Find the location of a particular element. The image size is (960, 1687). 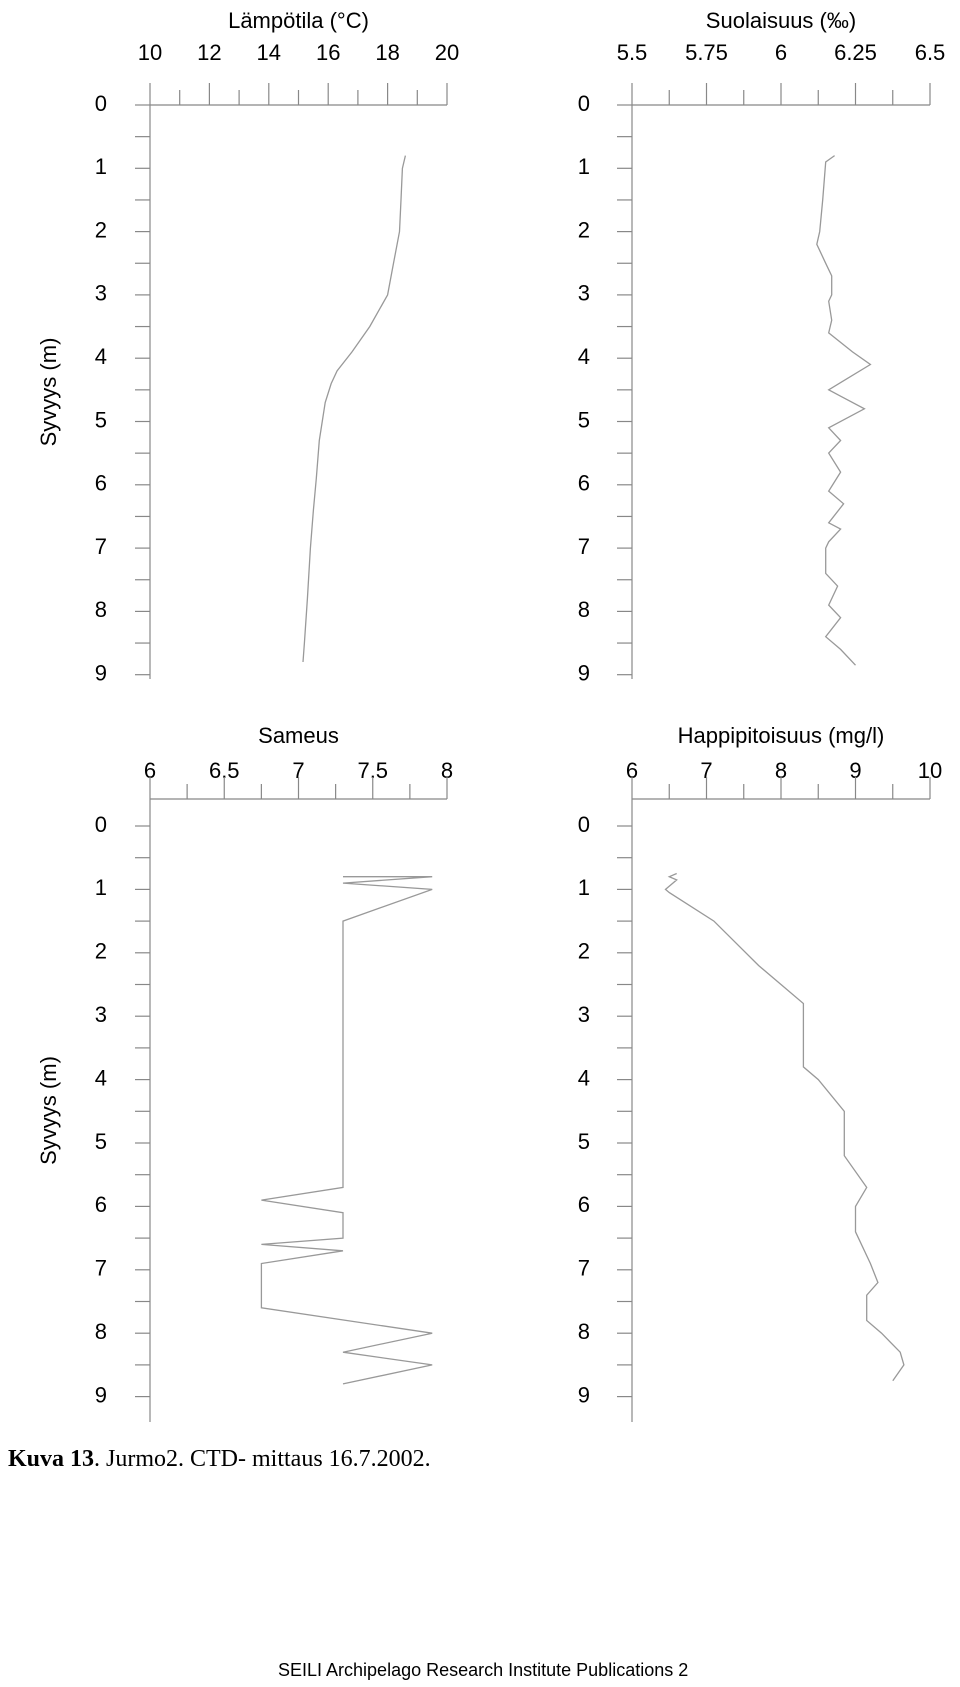

caption-text: . Jurmo2. CTD- mittaus 16.7.2002. is located at coordinates (262, 1459).